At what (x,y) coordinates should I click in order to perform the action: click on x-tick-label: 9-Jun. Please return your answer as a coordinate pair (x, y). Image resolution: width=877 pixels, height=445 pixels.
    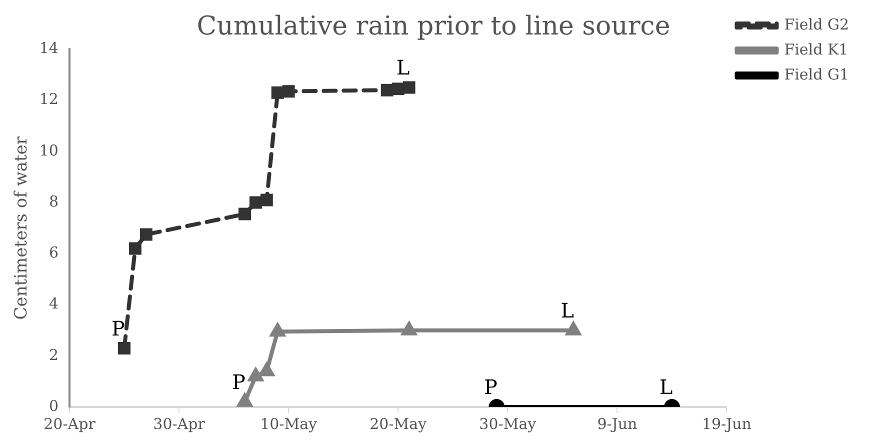
    Looking at the image, I should click on (617, 423).